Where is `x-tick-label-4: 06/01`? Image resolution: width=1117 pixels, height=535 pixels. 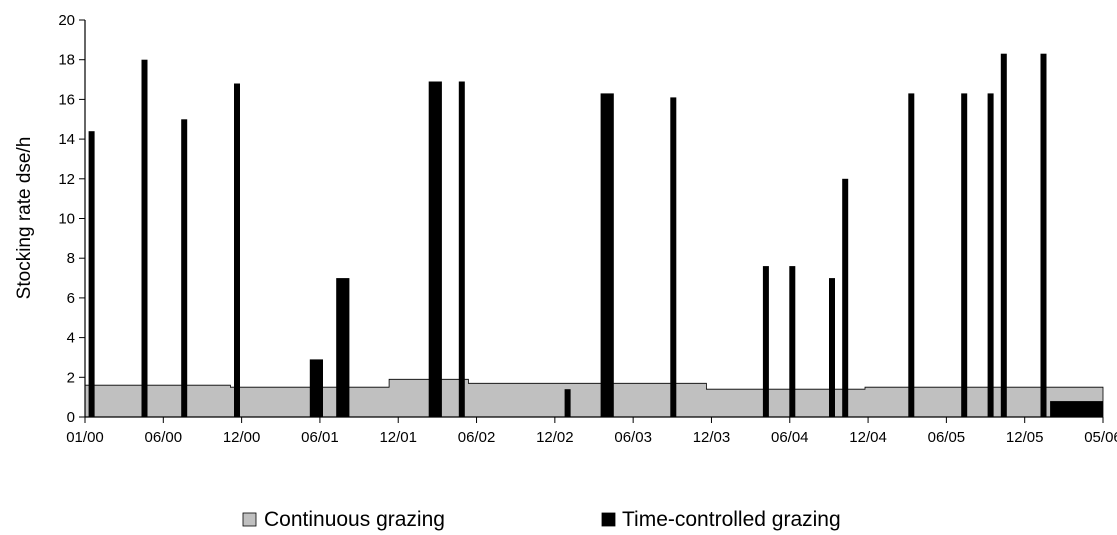 x-tick-label-4: 06/01 is located at coordinates (320, 437).